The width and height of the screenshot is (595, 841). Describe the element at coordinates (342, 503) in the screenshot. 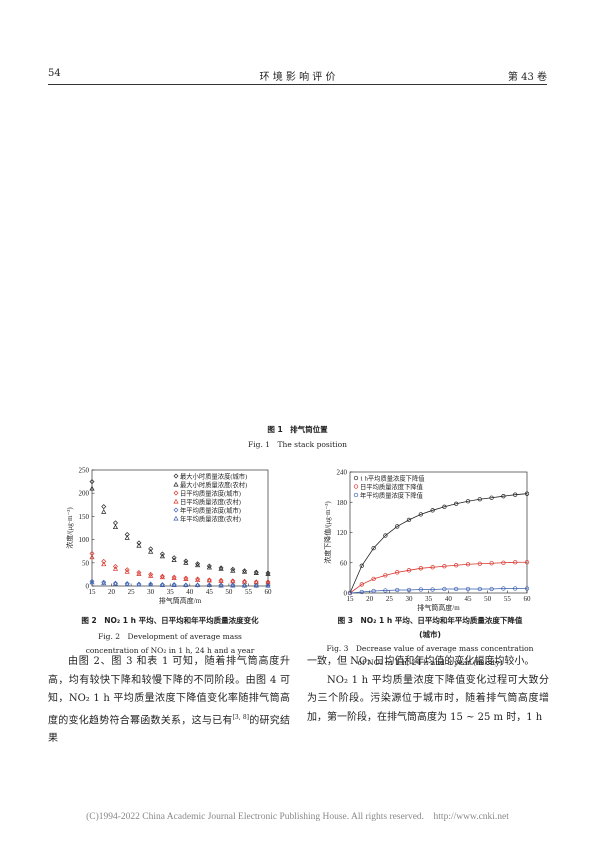

I see `y-tick-label: 180` at that location.